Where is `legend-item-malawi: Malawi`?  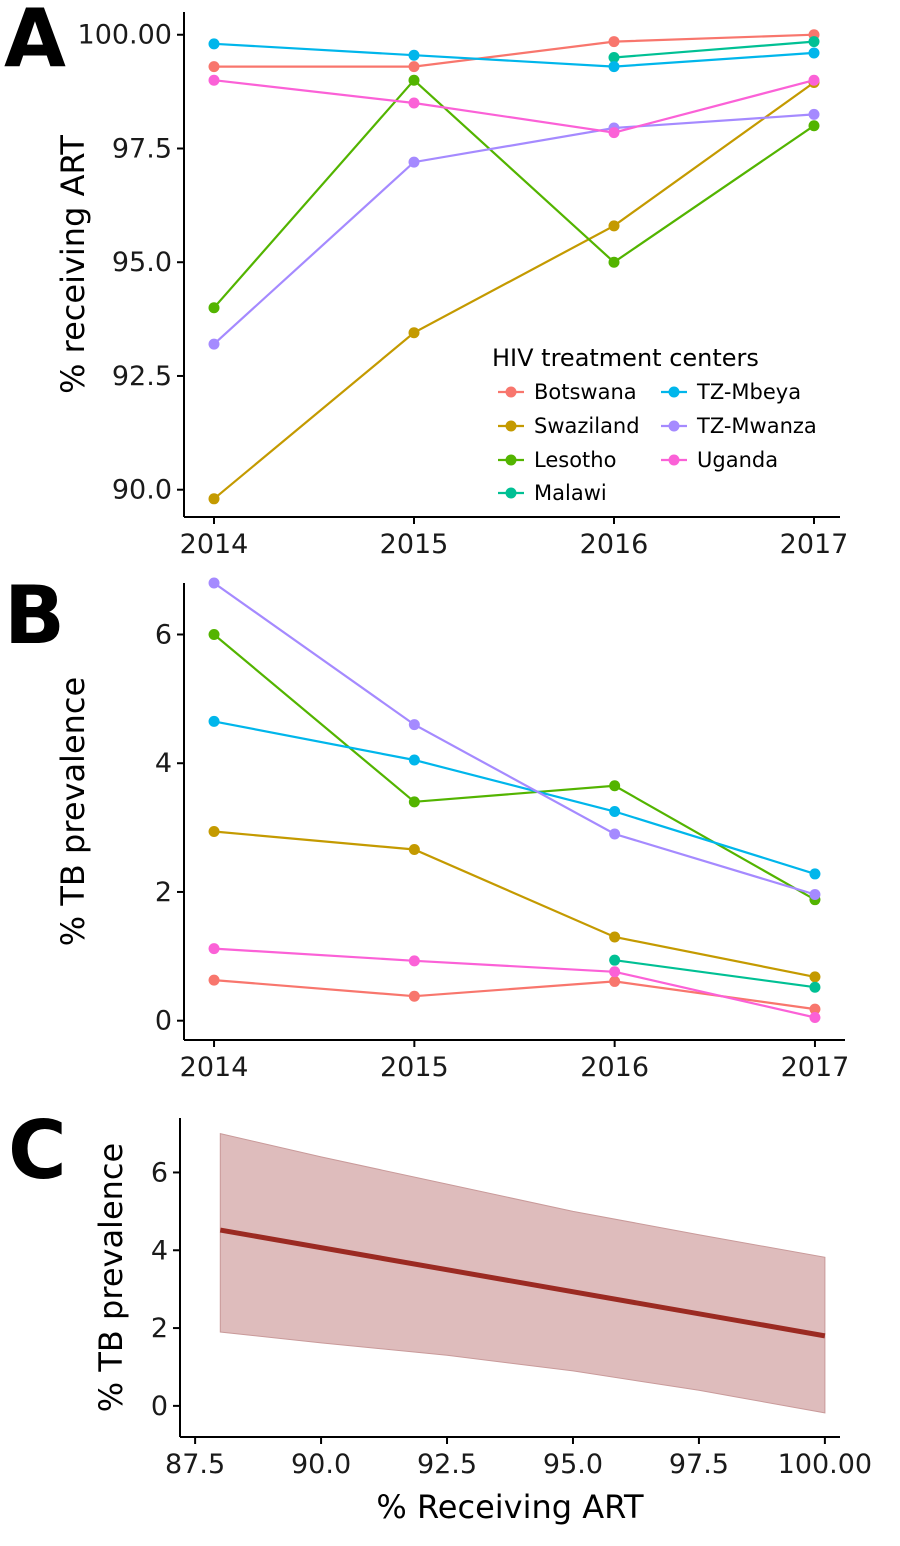
legend-item-malawi: Malawi is located at coordinates (552, 493).